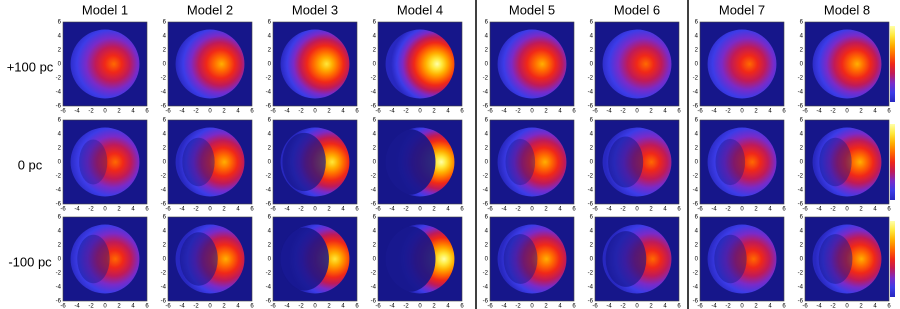  Describe the element at coordinates (210, 9) in the screenshot. I see `column-header: Model 2` at that location.